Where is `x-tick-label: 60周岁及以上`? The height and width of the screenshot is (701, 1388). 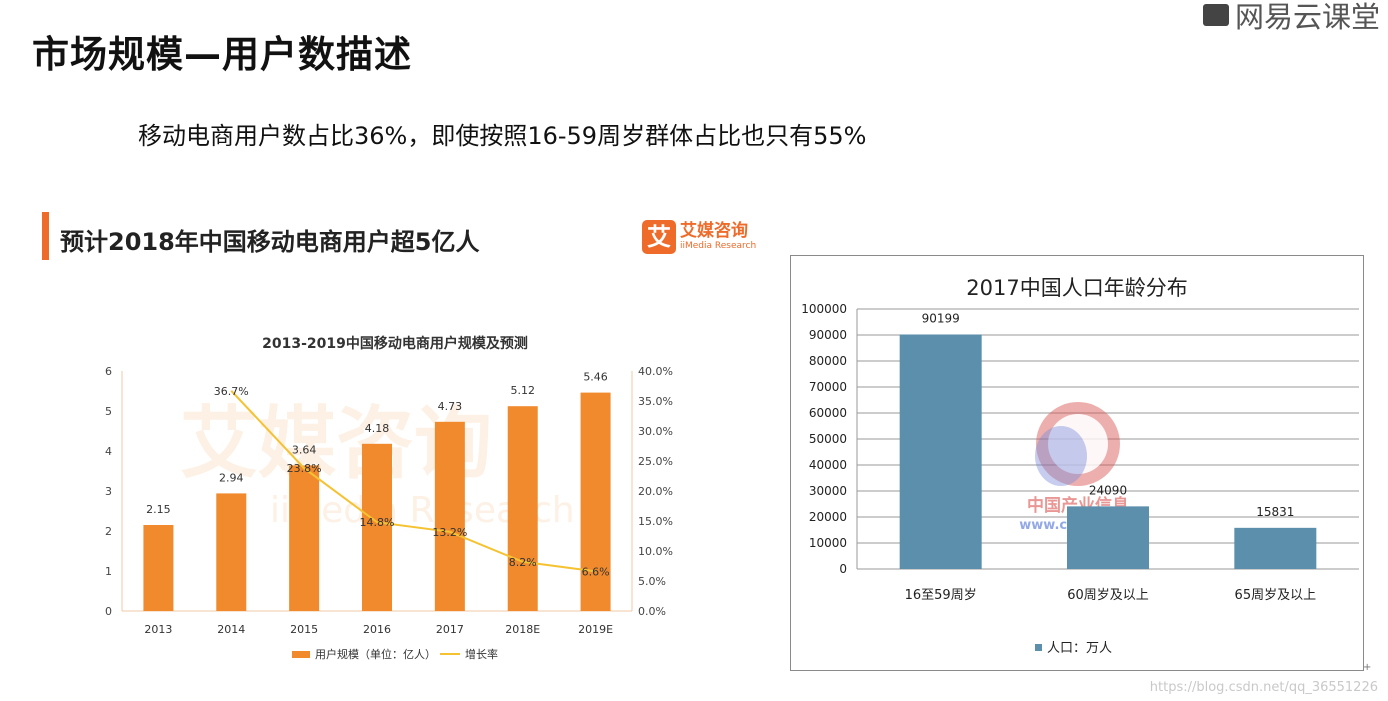
x-tick-label: 60周岁及以上 is located at coordinates (1108, 595).